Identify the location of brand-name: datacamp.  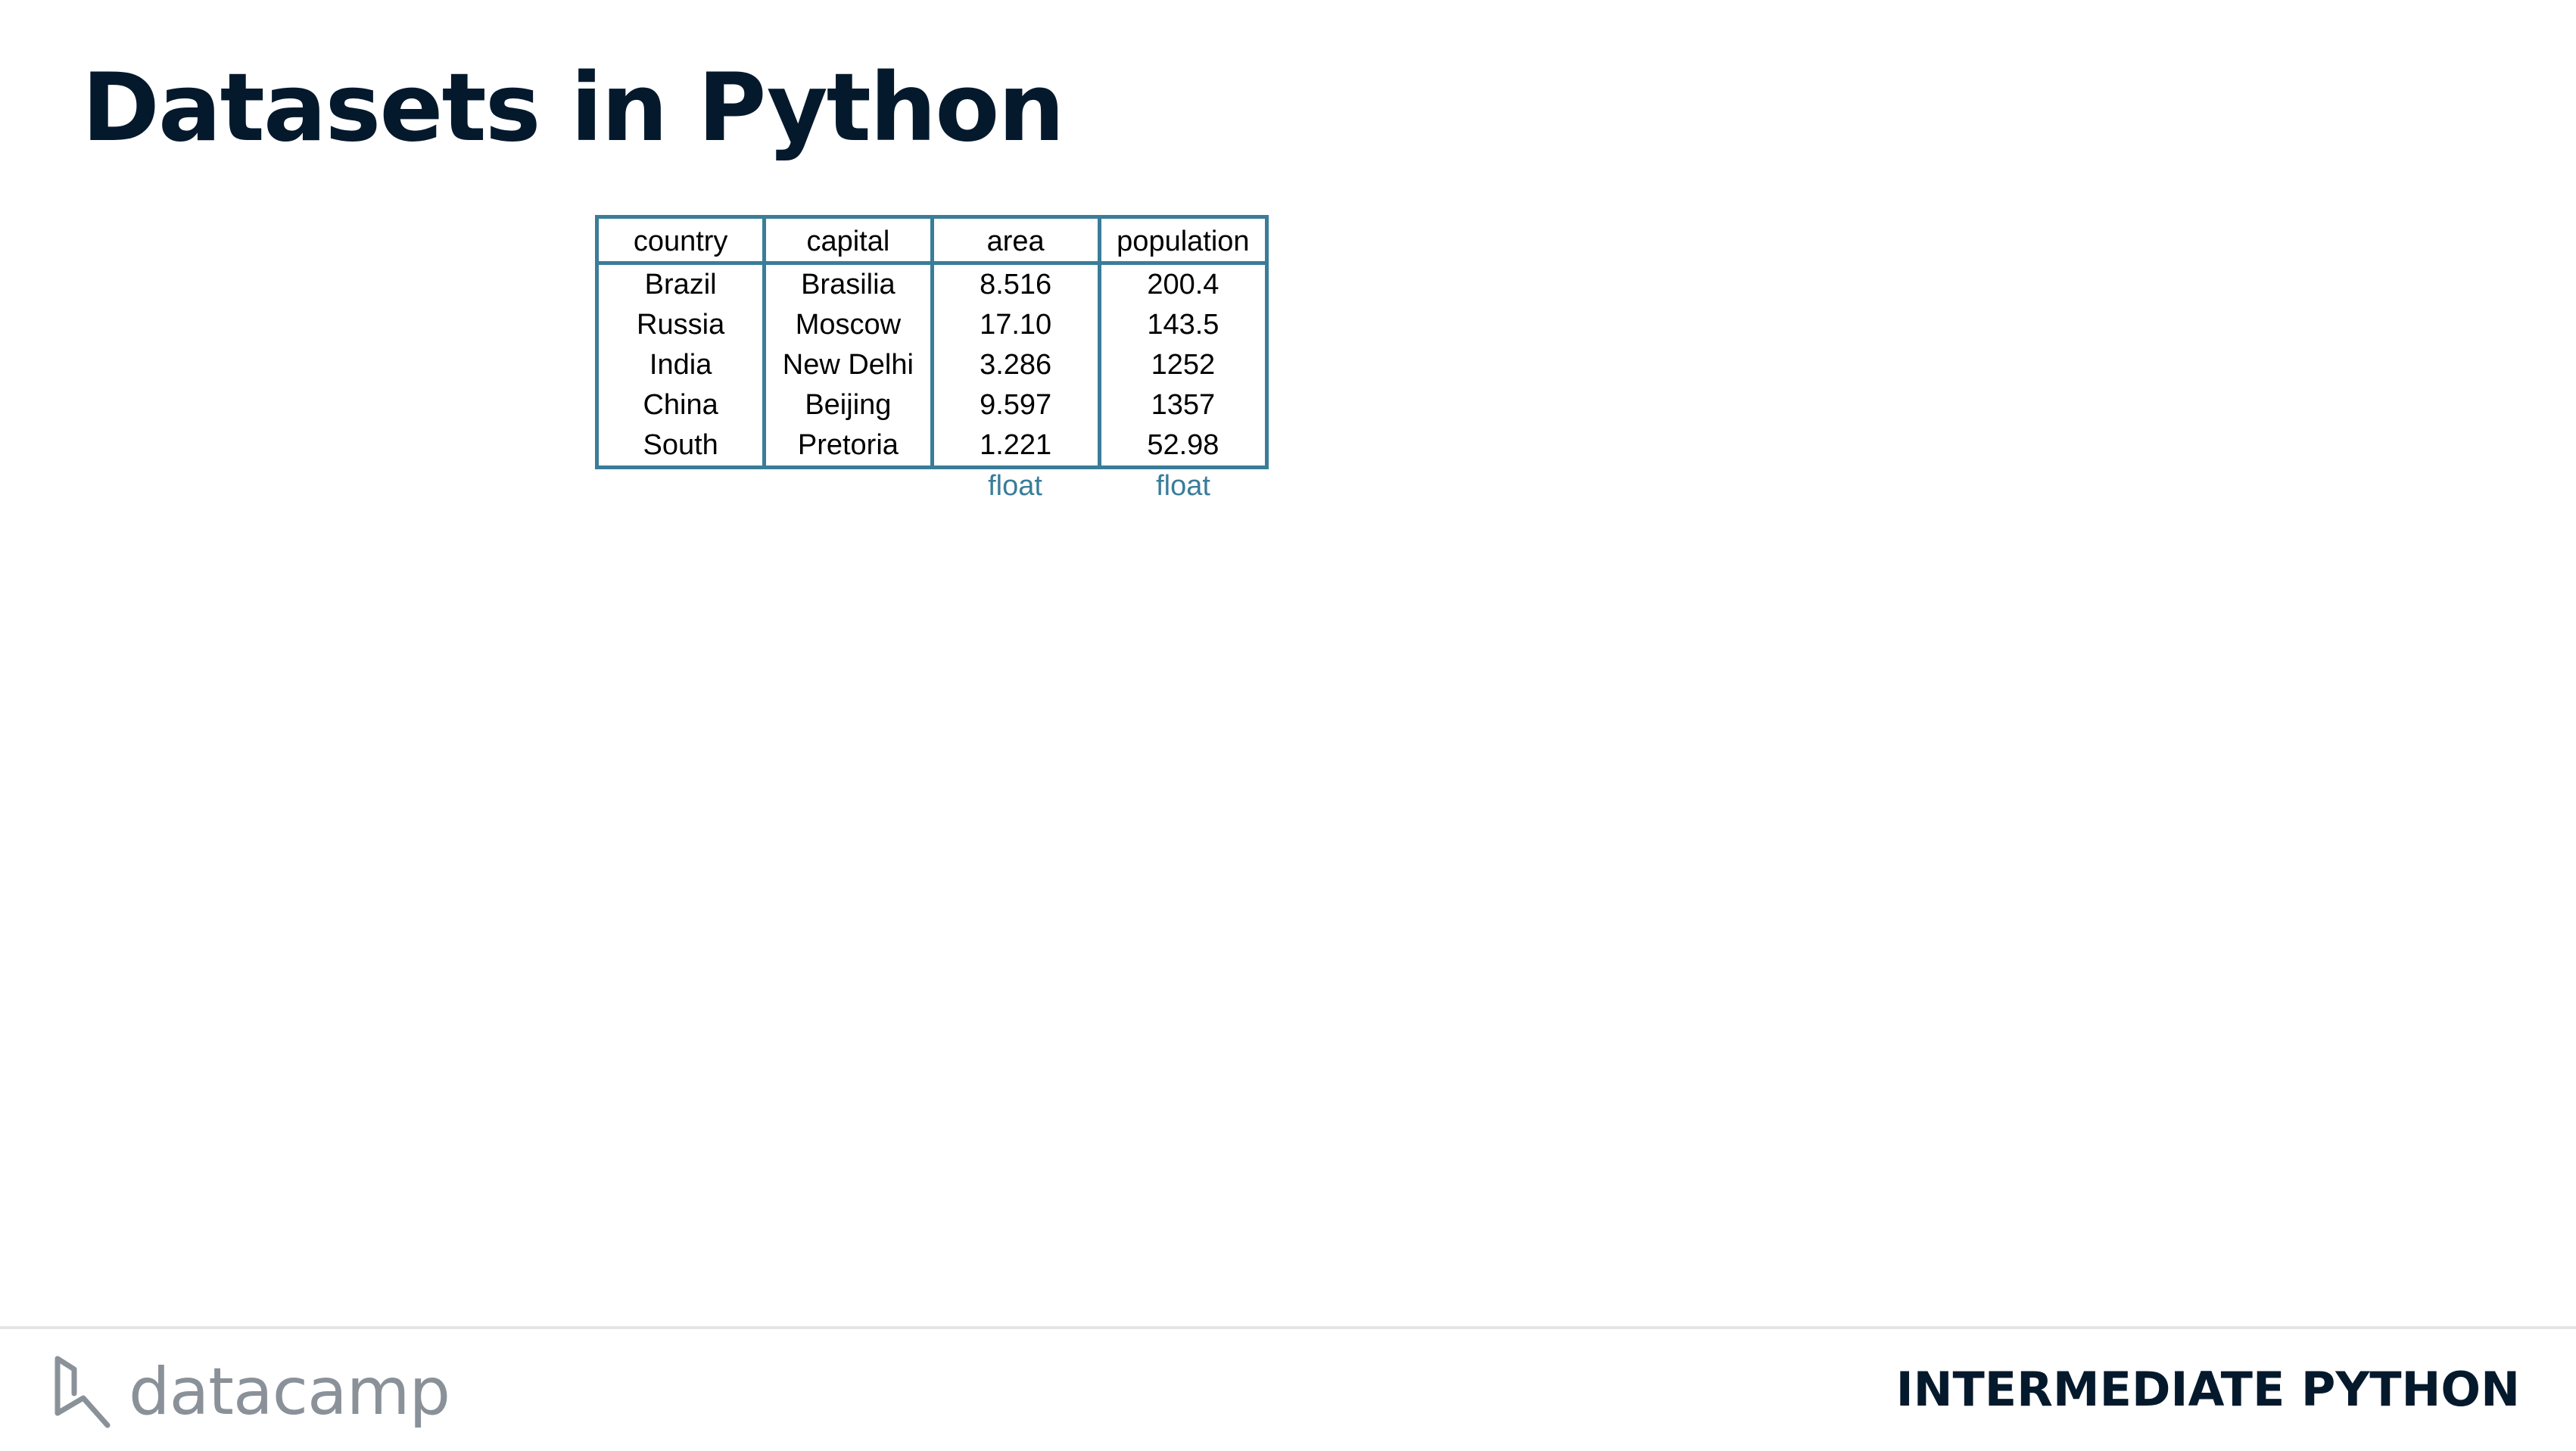
(289, 1392).